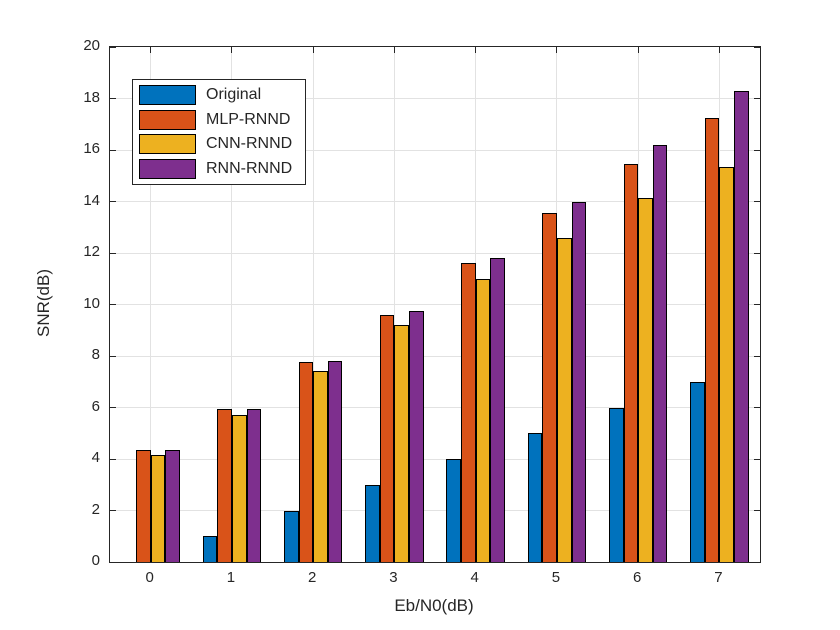 The width and height of the screenshot is (840, 630). I want to click on legend-swatch-rnn-rnnd, so click(167, 168).